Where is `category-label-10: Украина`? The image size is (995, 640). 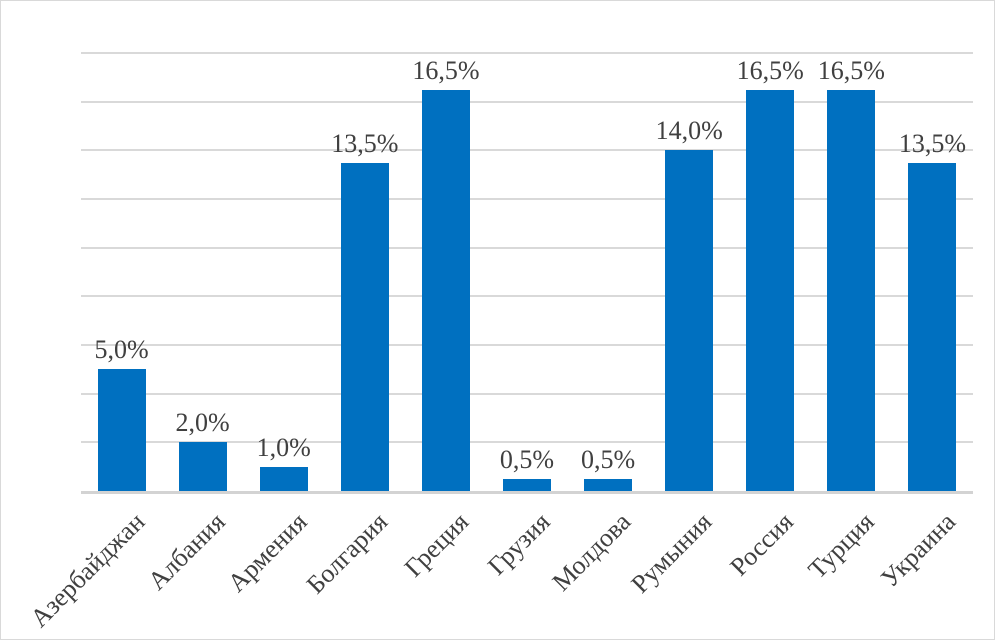
category-label-10: Украина is located at coordinates (917, 550).